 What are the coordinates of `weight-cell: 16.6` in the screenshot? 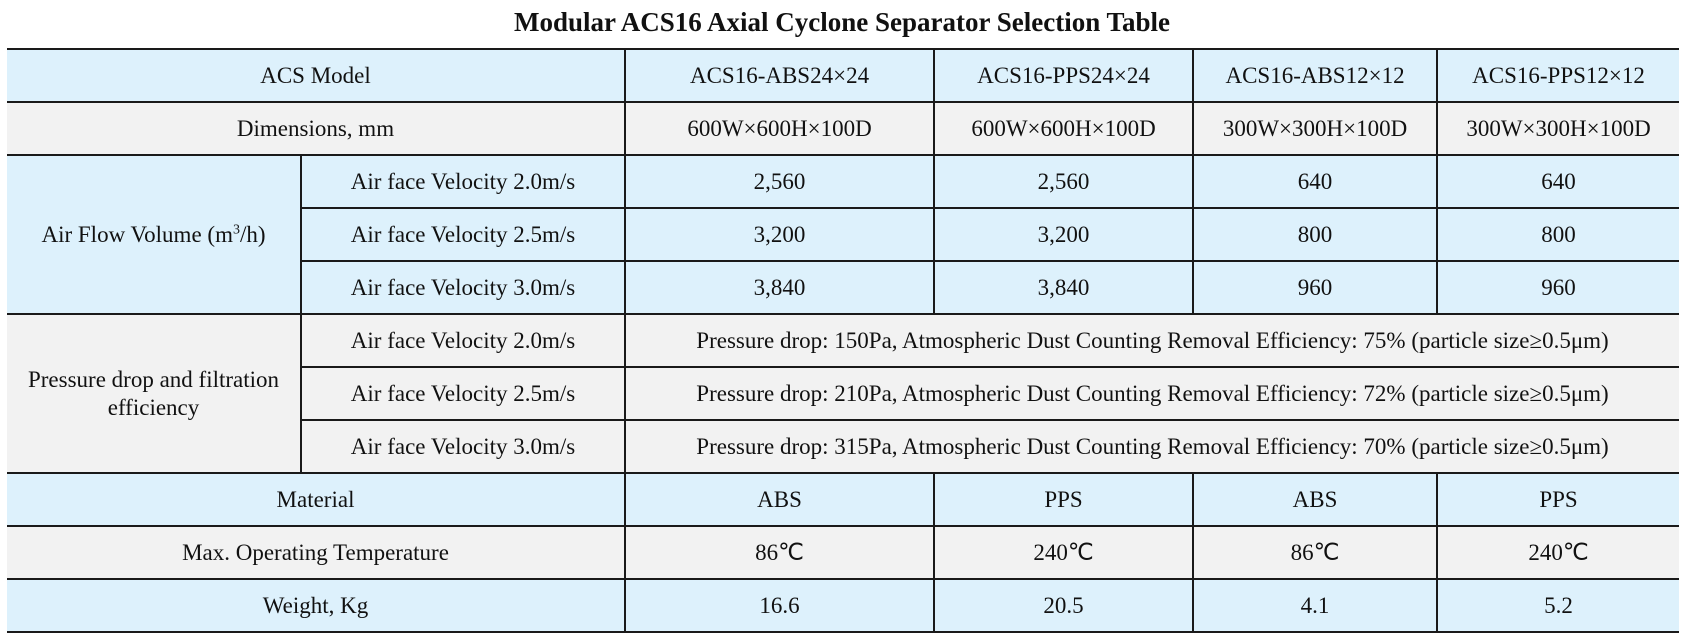 It's located at (780, 605).